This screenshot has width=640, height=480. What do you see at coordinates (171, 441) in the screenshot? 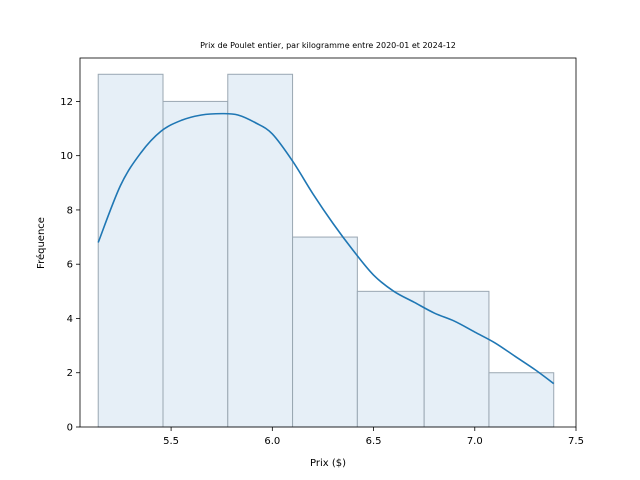
I see `x-tick-label-0: 5.5` at bounding box center [171, 441].